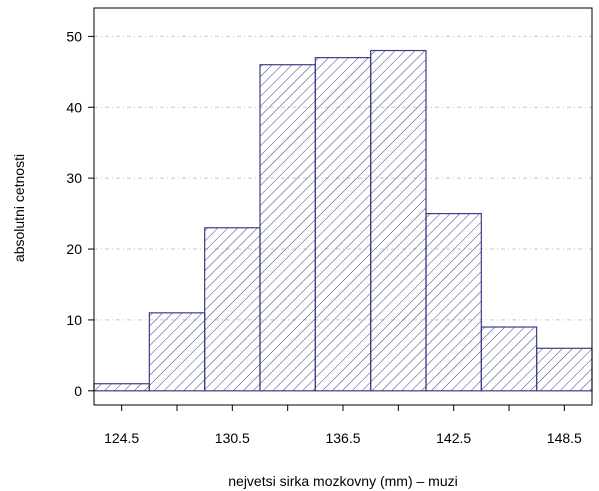 The height and width of the screenshot is (491, 599). Describe the element at coordinates (343, 425) in the screenshot. I see `x-axis: 124.5 130.5 136.5 142.5 148.5` at that location.